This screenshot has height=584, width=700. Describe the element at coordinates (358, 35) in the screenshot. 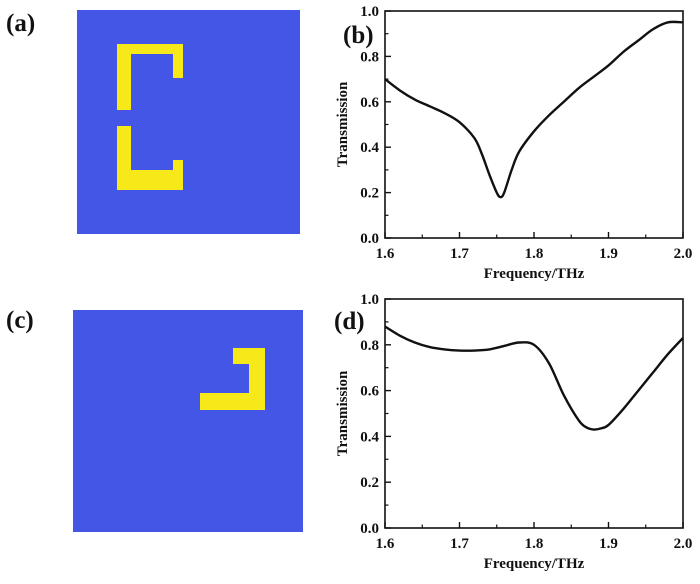

I see `panel-label-b: (b)` at that location.